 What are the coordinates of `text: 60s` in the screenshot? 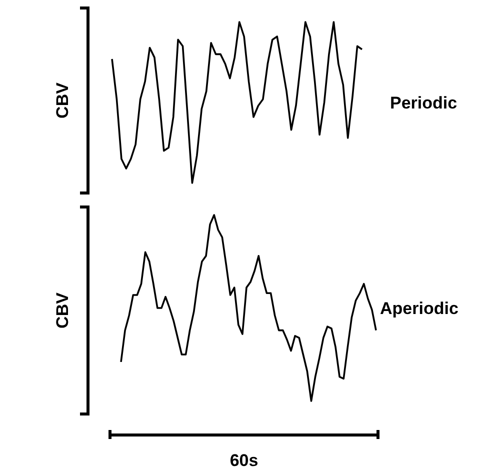 It's located at (244, 460).